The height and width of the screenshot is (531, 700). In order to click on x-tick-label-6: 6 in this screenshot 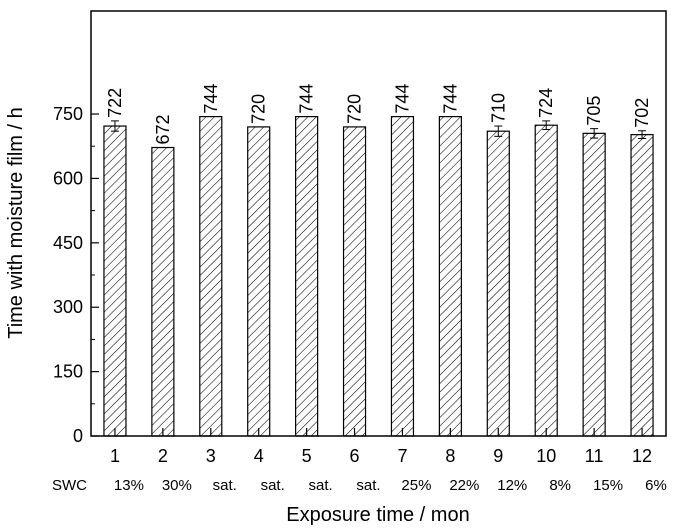, I will do `click(355, 456)`.